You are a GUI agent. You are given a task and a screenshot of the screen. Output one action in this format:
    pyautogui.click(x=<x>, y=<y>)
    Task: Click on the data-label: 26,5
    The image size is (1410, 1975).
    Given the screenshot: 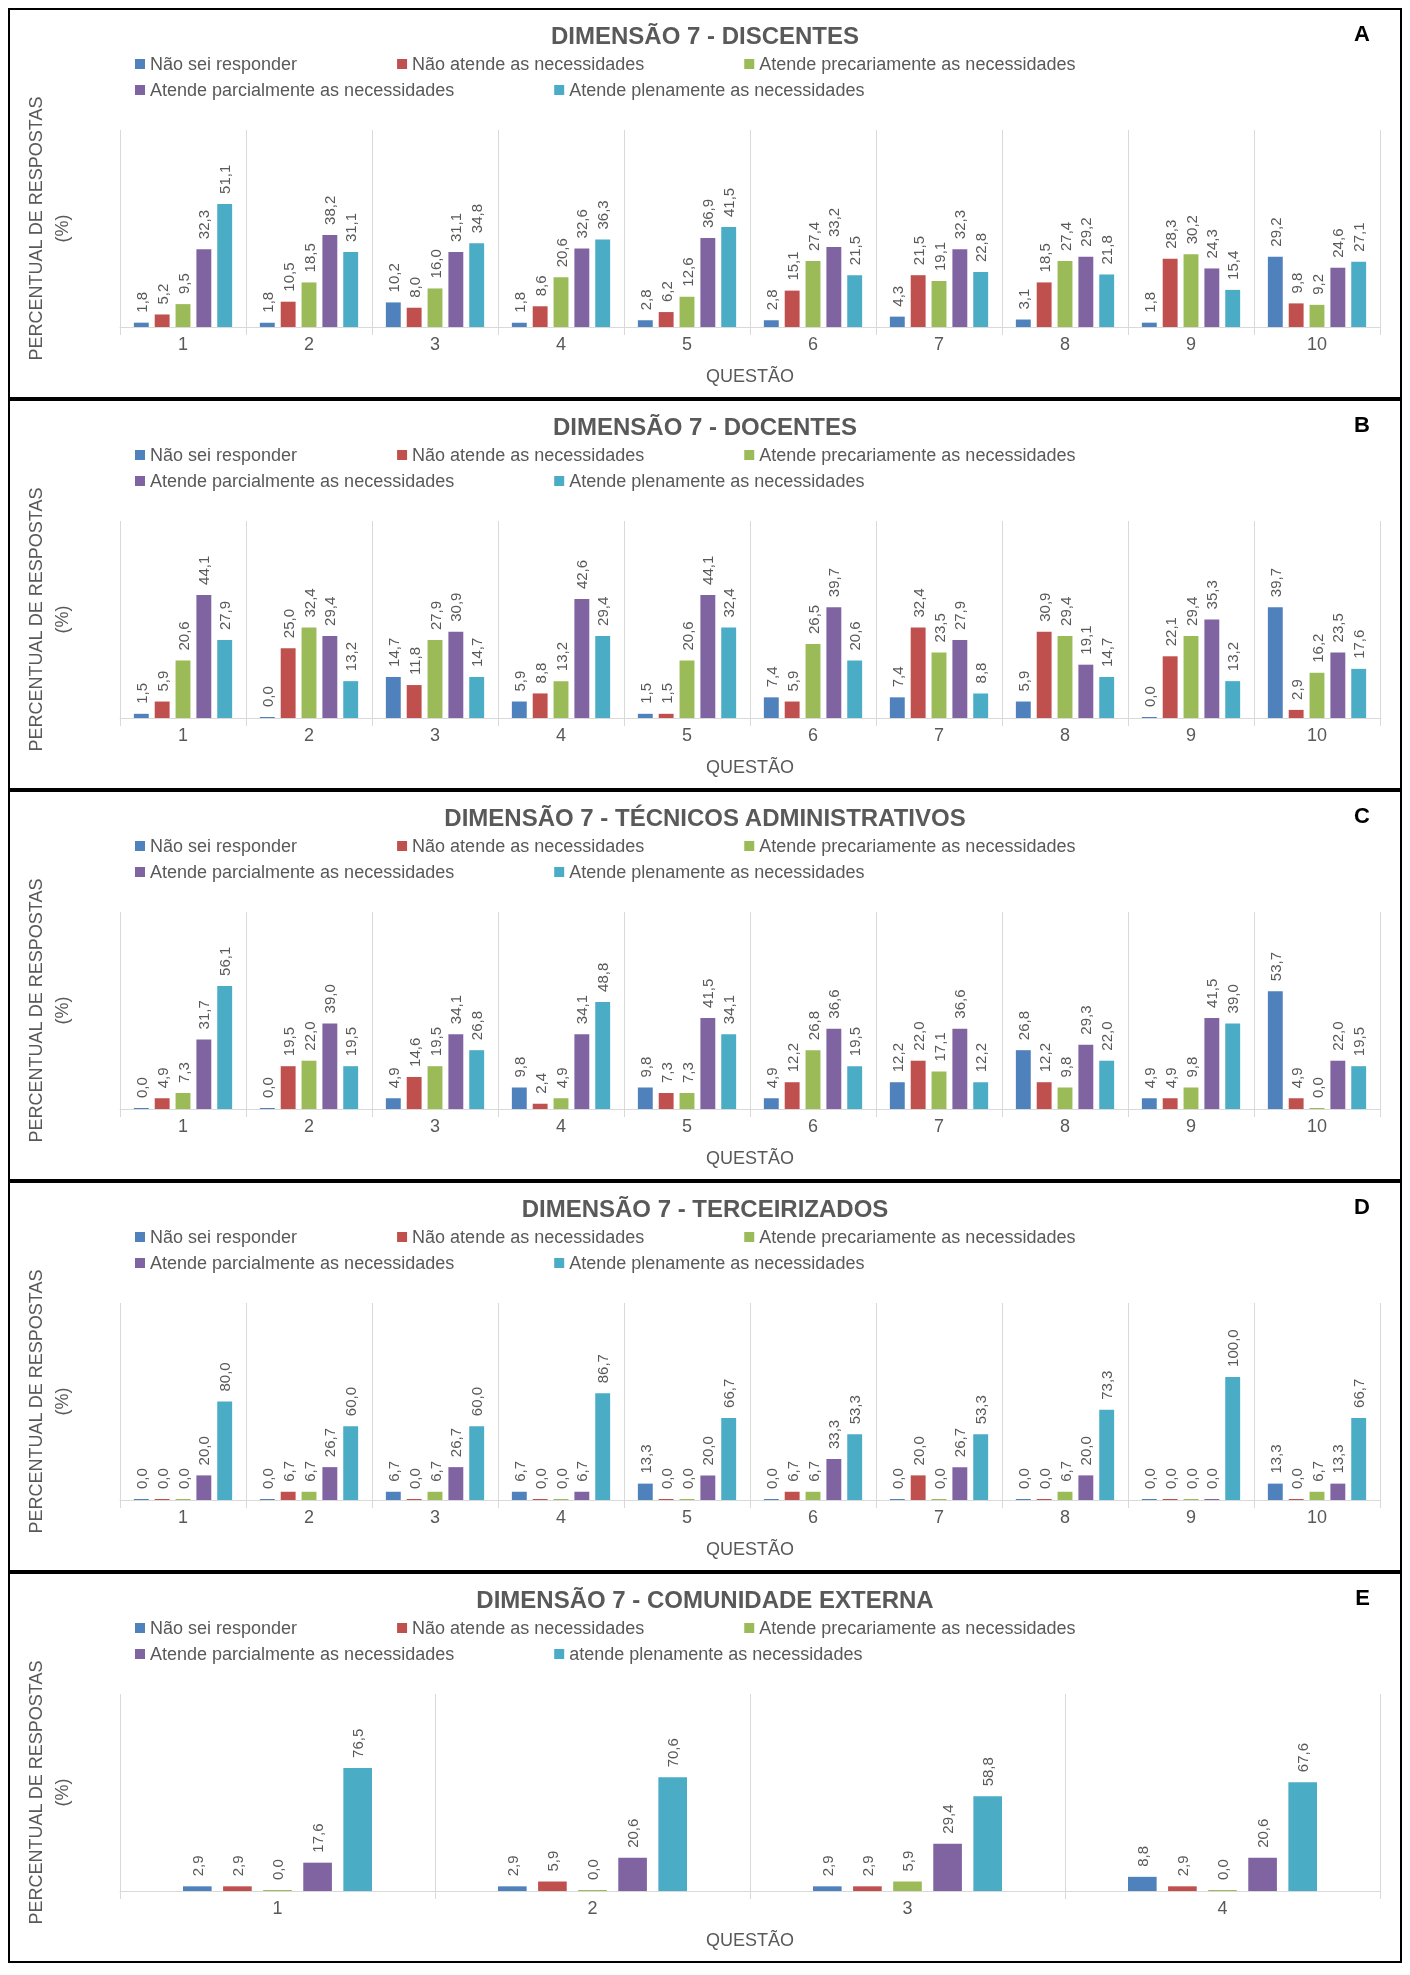 What is the action you would take?
    pyautogui.click(x=813, y=619)
    